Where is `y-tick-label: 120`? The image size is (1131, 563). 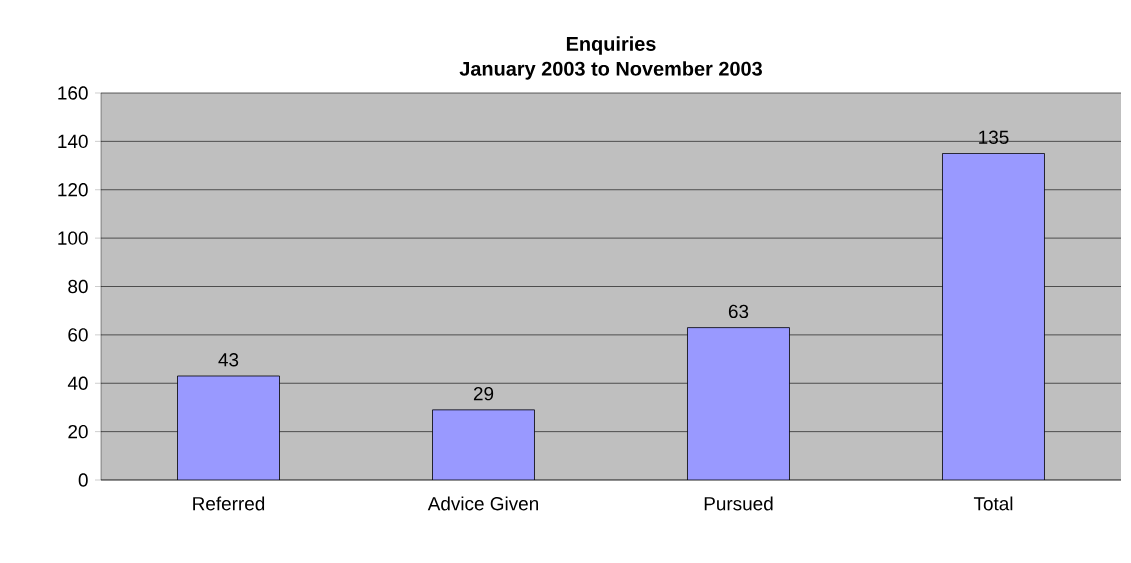 y-tick-label: 120 is located at coordinates (73, 190).